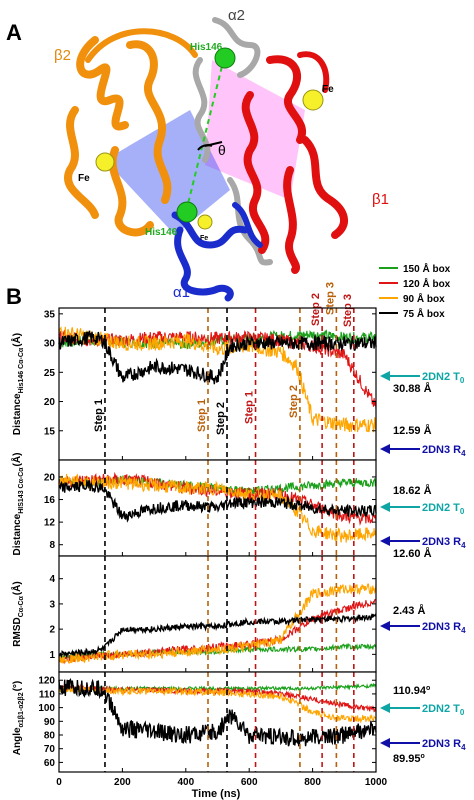 Image resolution: width=474 pixels, height=800 pixels. Describe the element at coordinates (444, 451) in the screenshot. I see `ann-p0-2dn3: 2DN3 R4` at that location.